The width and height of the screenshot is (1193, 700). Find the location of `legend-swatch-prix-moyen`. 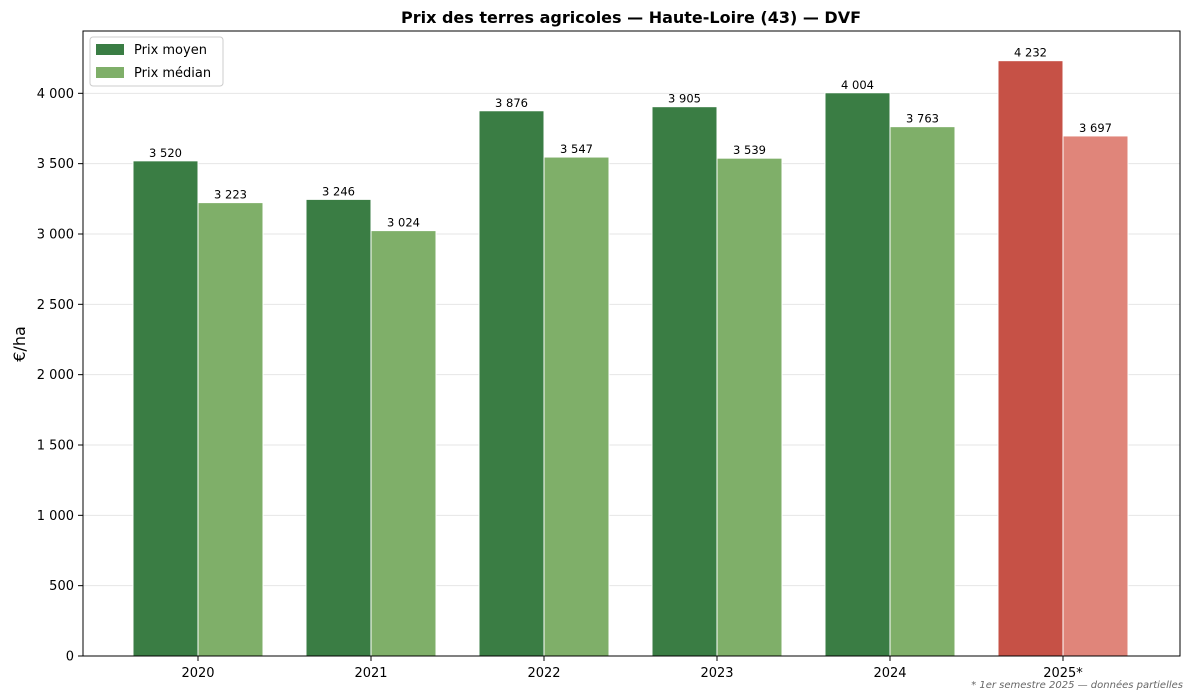

legend-swatch-prix-moyen is located at coordinates (110, 49).